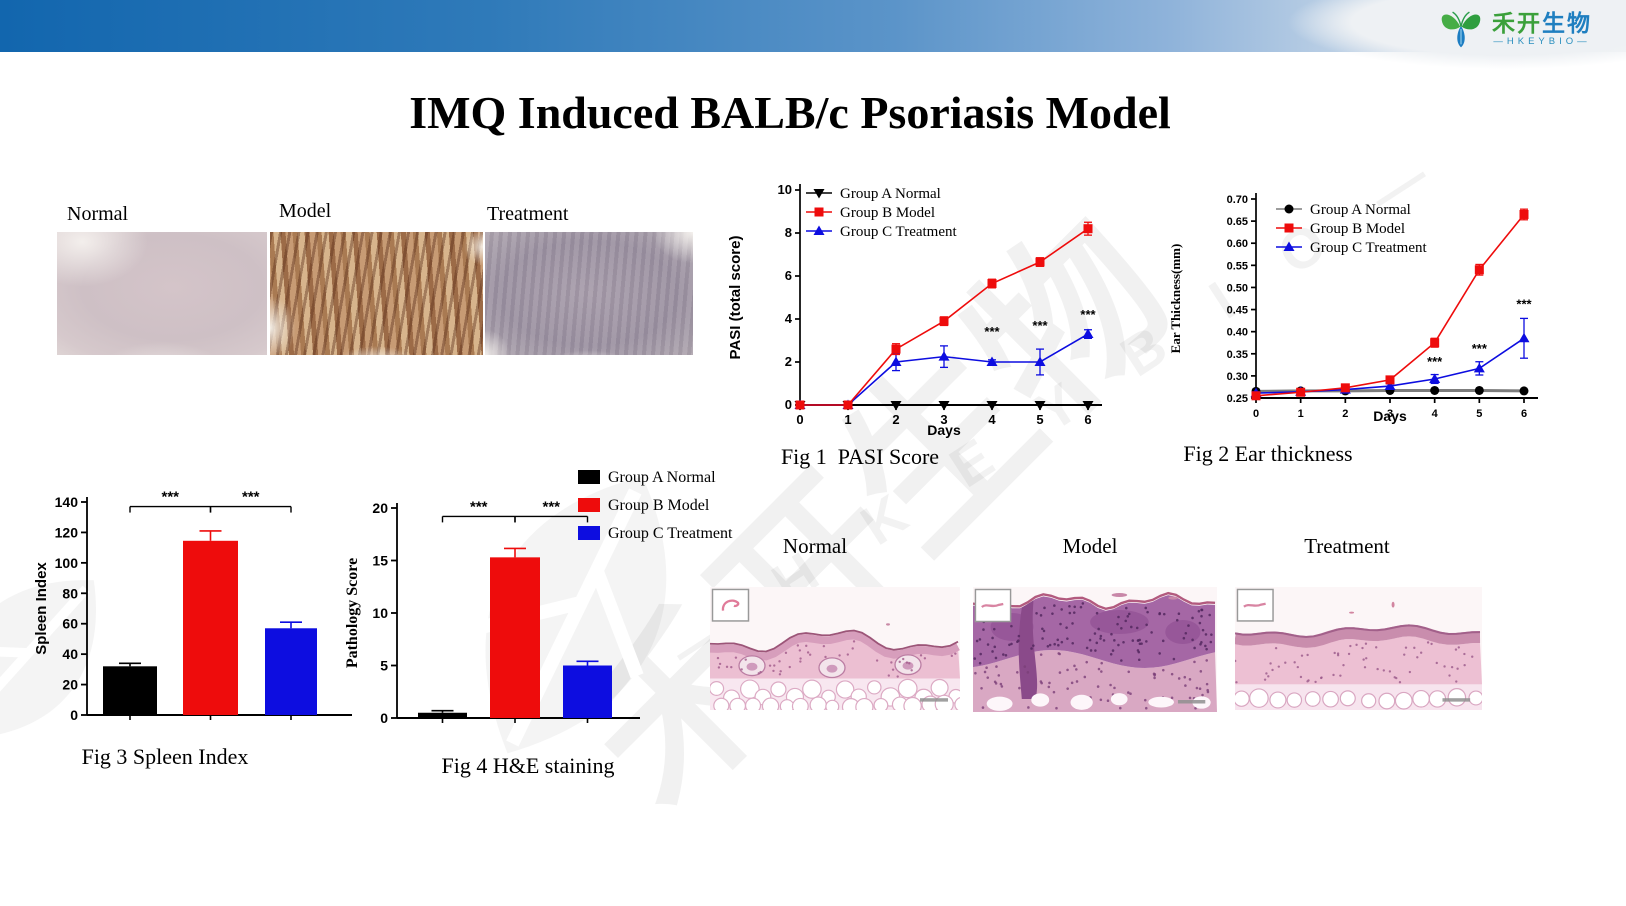 This screenshot has height=906, width=1626. What do you see at coordinates (860, 456) in the screenshot?
I see `fig1-caption: Fig 1 PASI Score` at bounding box center [860, 456].